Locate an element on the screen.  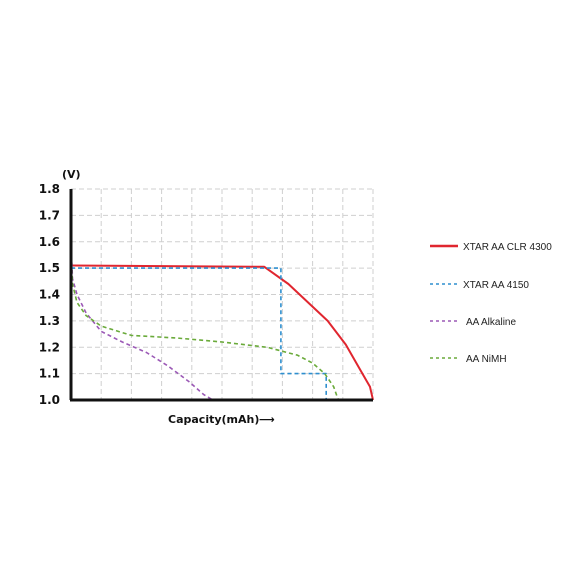
x-axis-label: Capacity(mAh) is located at coordinates (213, 419).